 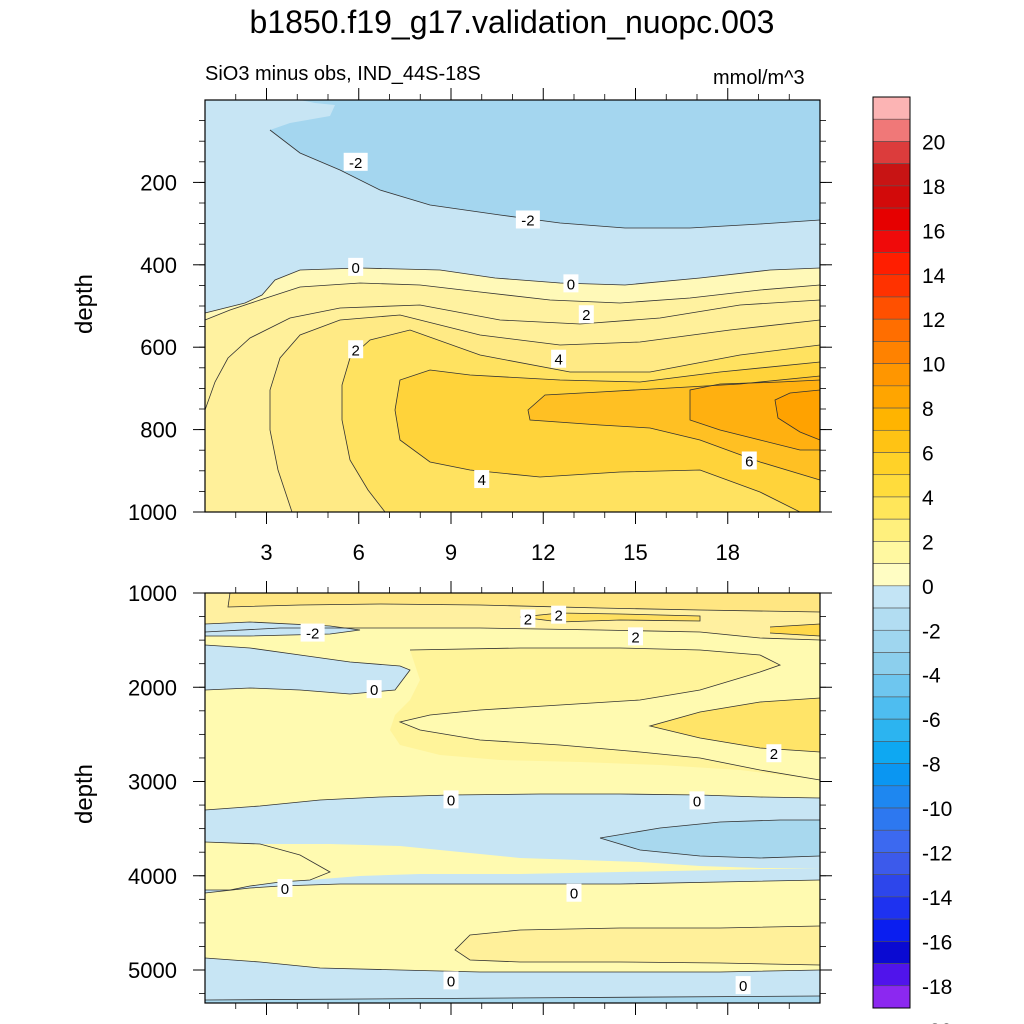 I want to click on thin-negative-band, so click(x=512, y=880).